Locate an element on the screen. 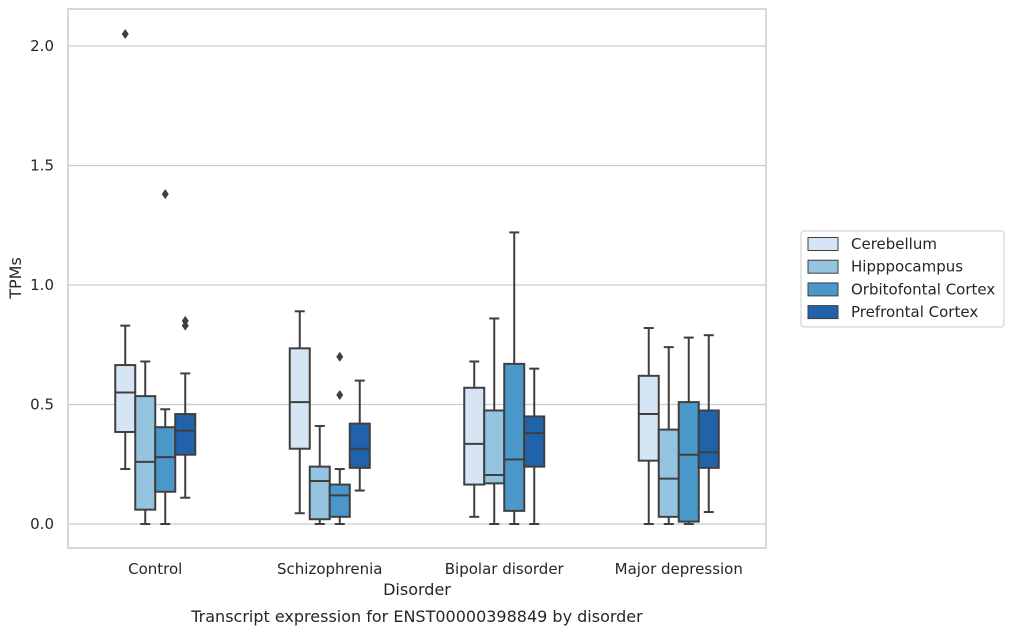 This screenshot has height=634, width=1014. x-axis-label: Disorder is located at coordinates (417, 589).